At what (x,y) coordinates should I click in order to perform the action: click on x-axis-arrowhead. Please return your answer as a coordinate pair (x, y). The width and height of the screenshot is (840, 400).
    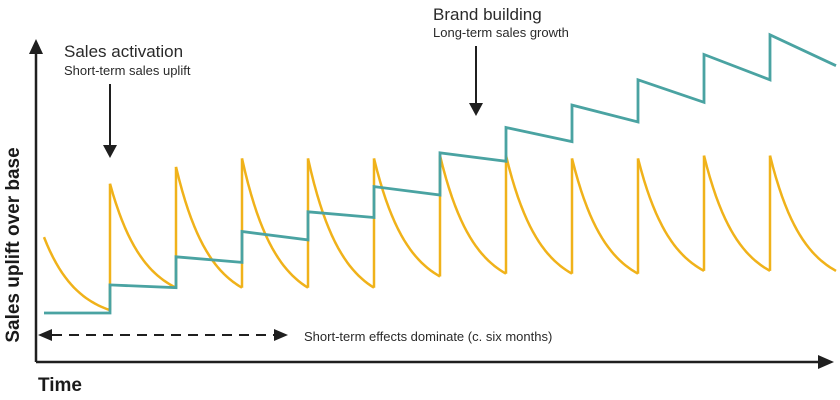
    Looking at the image, I should click on (826, 362).